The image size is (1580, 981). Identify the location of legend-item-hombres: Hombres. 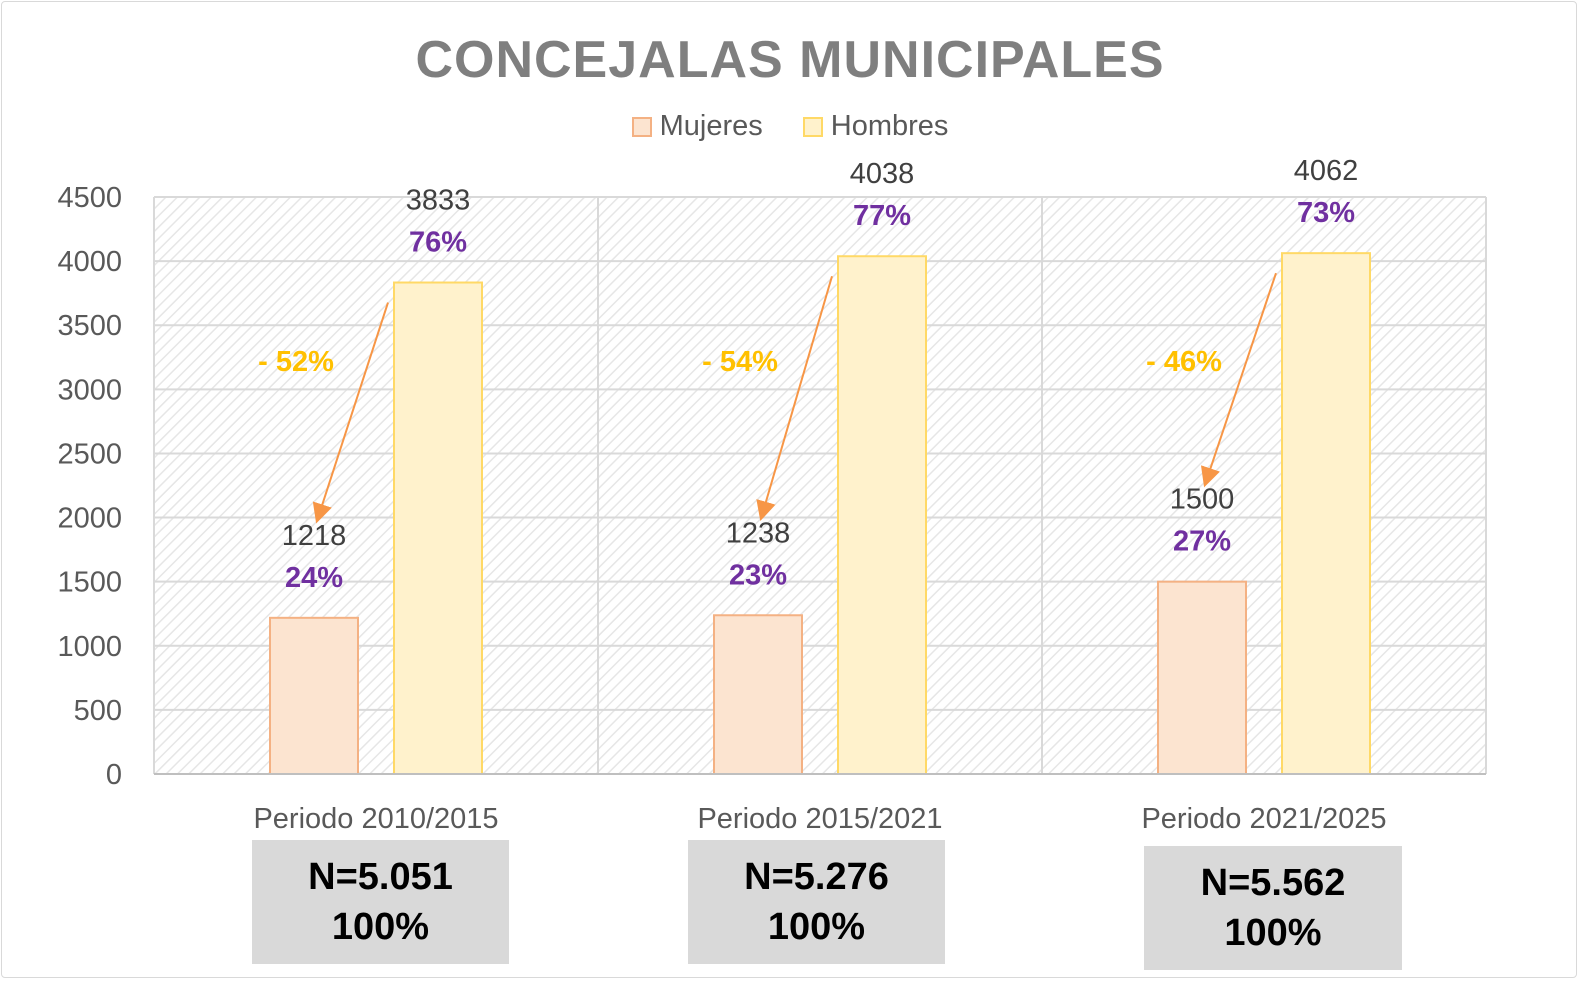
(875, 126).